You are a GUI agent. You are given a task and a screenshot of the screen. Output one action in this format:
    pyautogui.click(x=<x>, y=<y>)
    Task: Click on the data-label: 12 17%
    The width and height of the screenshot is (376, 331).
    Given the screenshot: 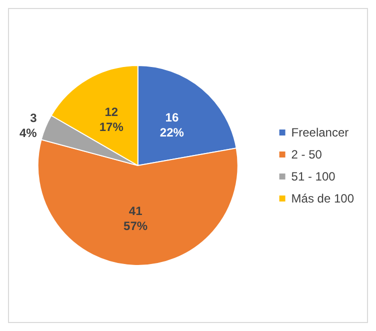 What is the action you would take?
    pyautogui.click(x=111, y=119)
    